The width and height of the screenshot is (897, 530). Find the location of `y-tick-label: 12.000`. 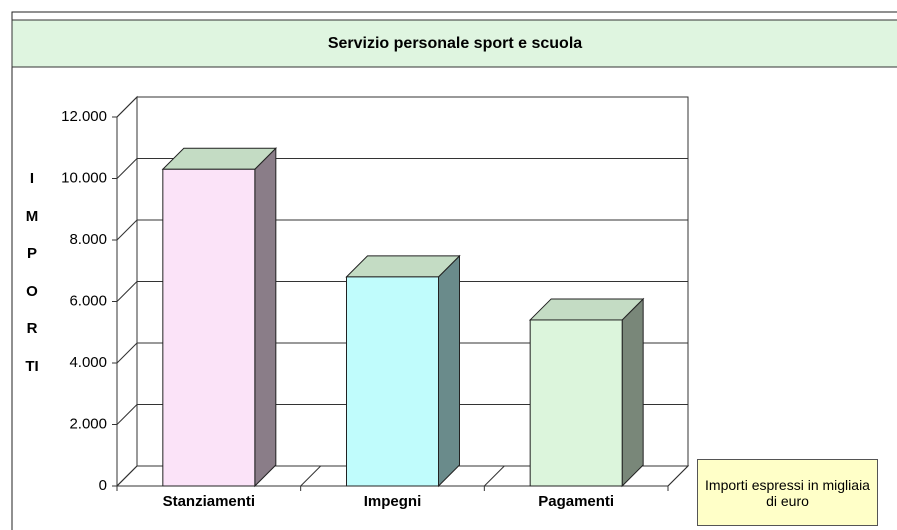

y-tick-label: 12.000 is located at coordinates (84, 116).